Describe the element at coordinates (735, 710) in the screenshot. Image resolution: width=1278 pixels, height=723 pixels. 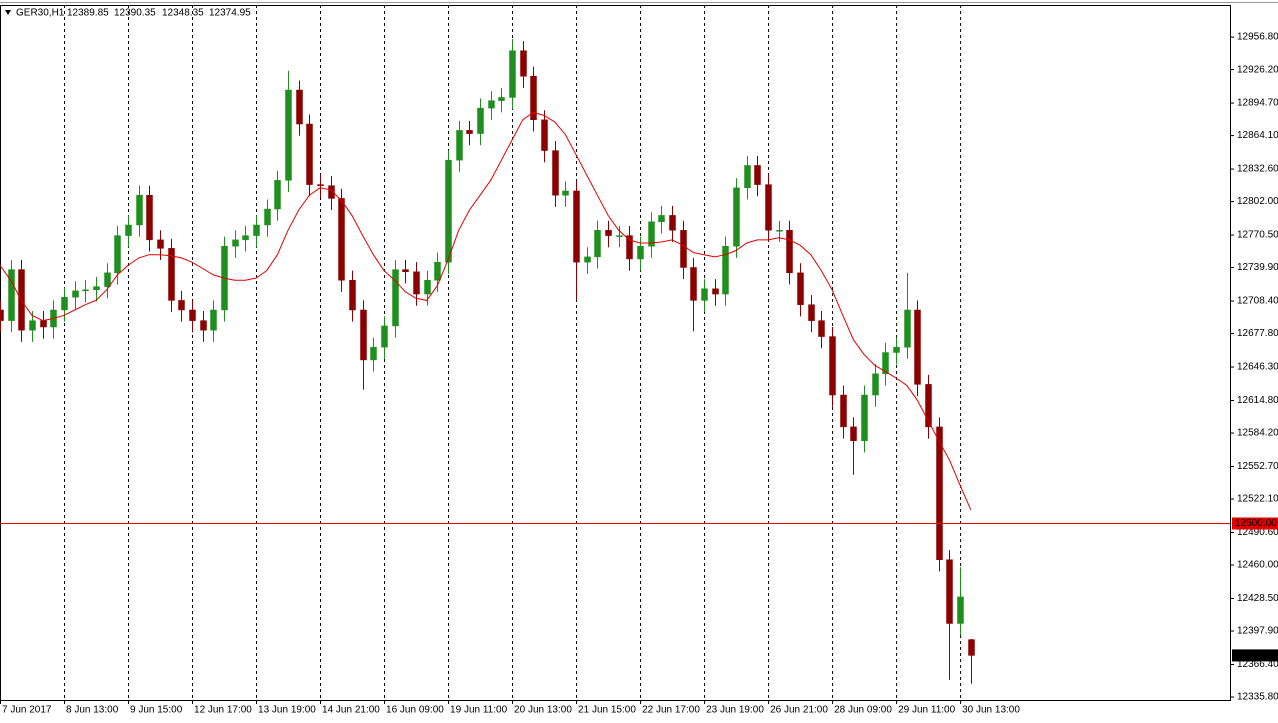
I see `x-tick-label: 23 Jun 19:00` at that location.